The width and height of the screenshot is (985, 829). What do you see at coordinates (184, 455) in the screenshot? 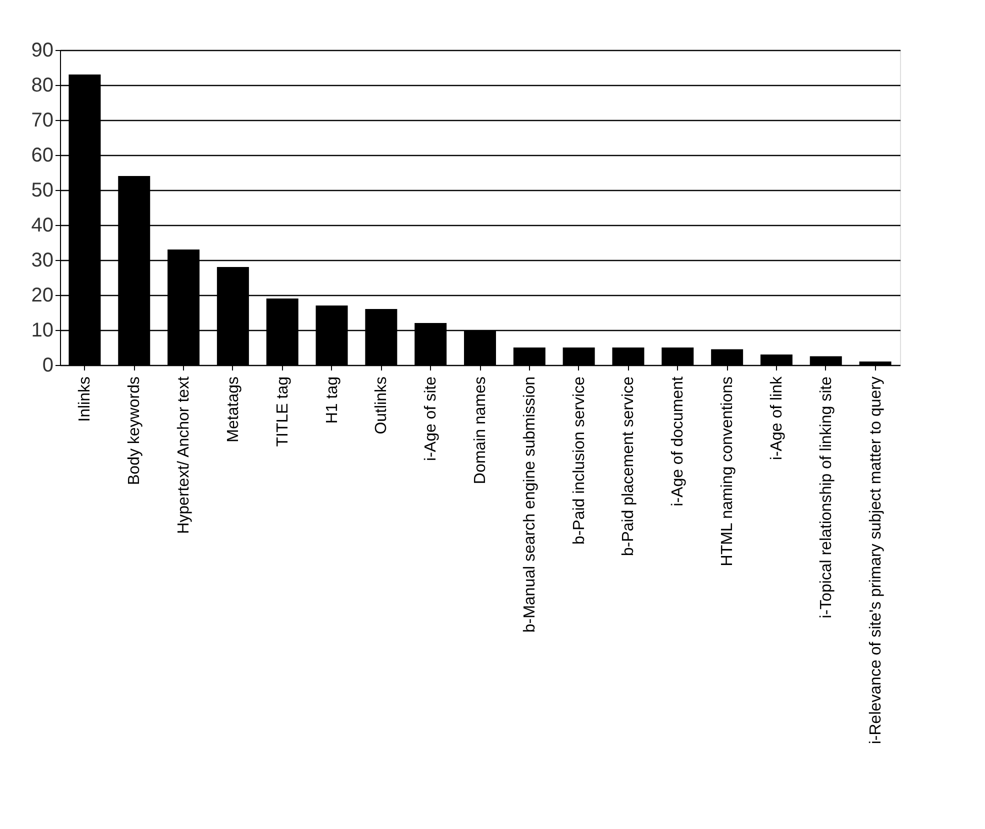
I see `x-tick-label: Hypertext/ Anchor text` at bounding box center [184, 455].